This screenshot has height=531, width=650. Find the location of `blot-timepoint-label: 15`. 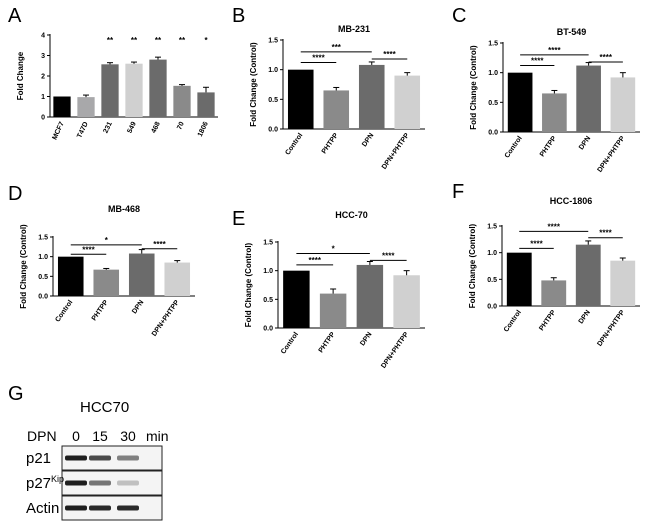

blot-timepoint-label: 15 is located at coordinates (100, 436).